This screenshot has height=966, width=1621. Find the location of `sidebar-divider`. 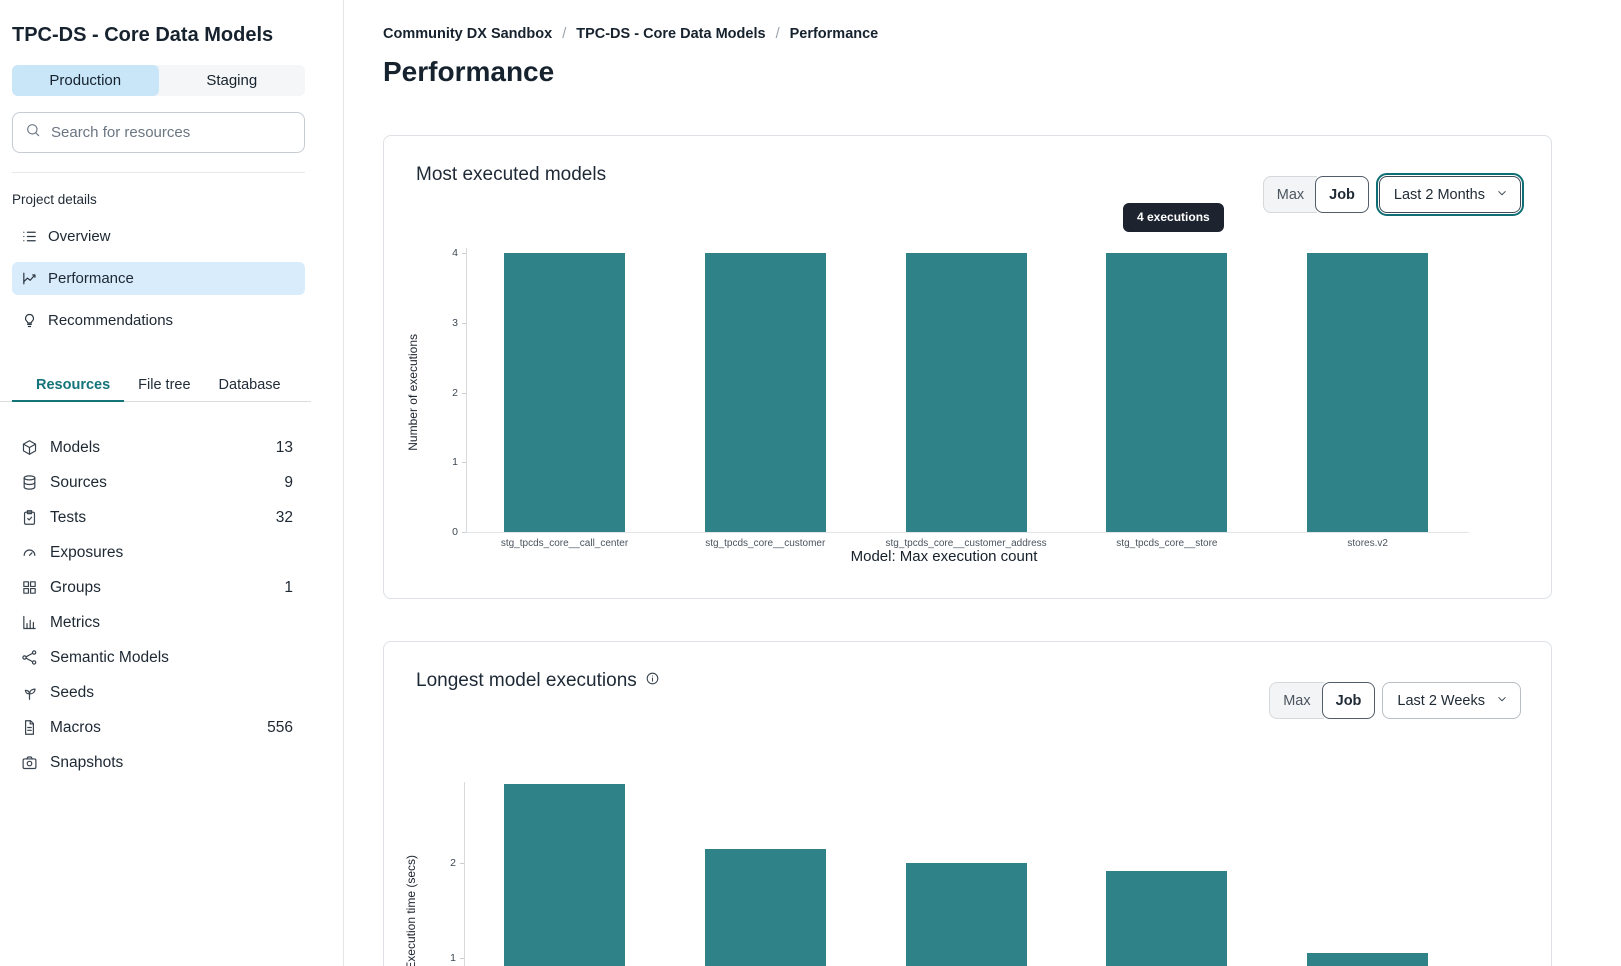

sidebar-divider is located at coordinates (158, 172).